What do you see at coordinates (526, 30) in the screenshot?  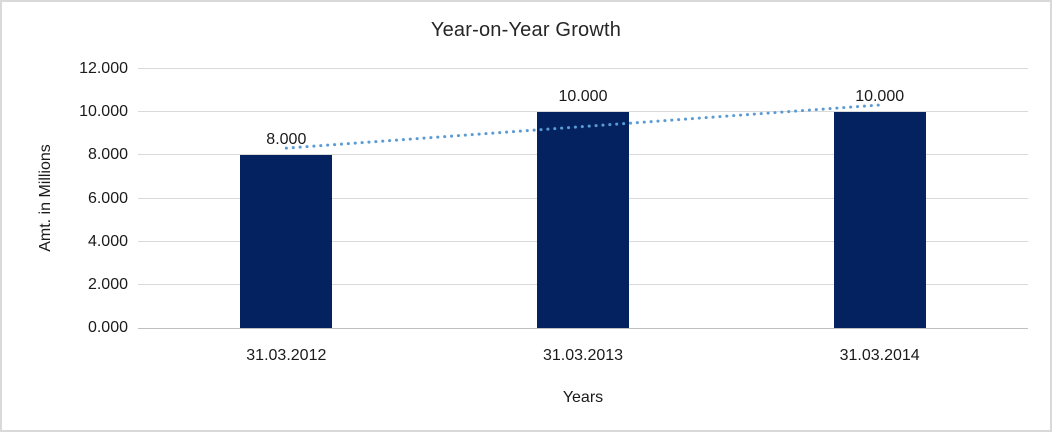 I see `chart-title: Year-on-Year Growth` at bounding box center [526, 30].